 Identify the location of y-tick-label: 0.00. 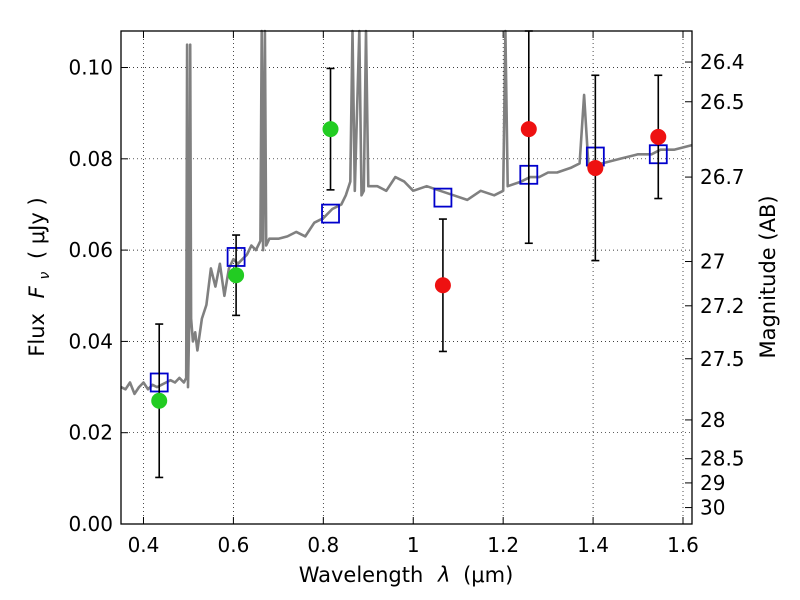
(90, 524).